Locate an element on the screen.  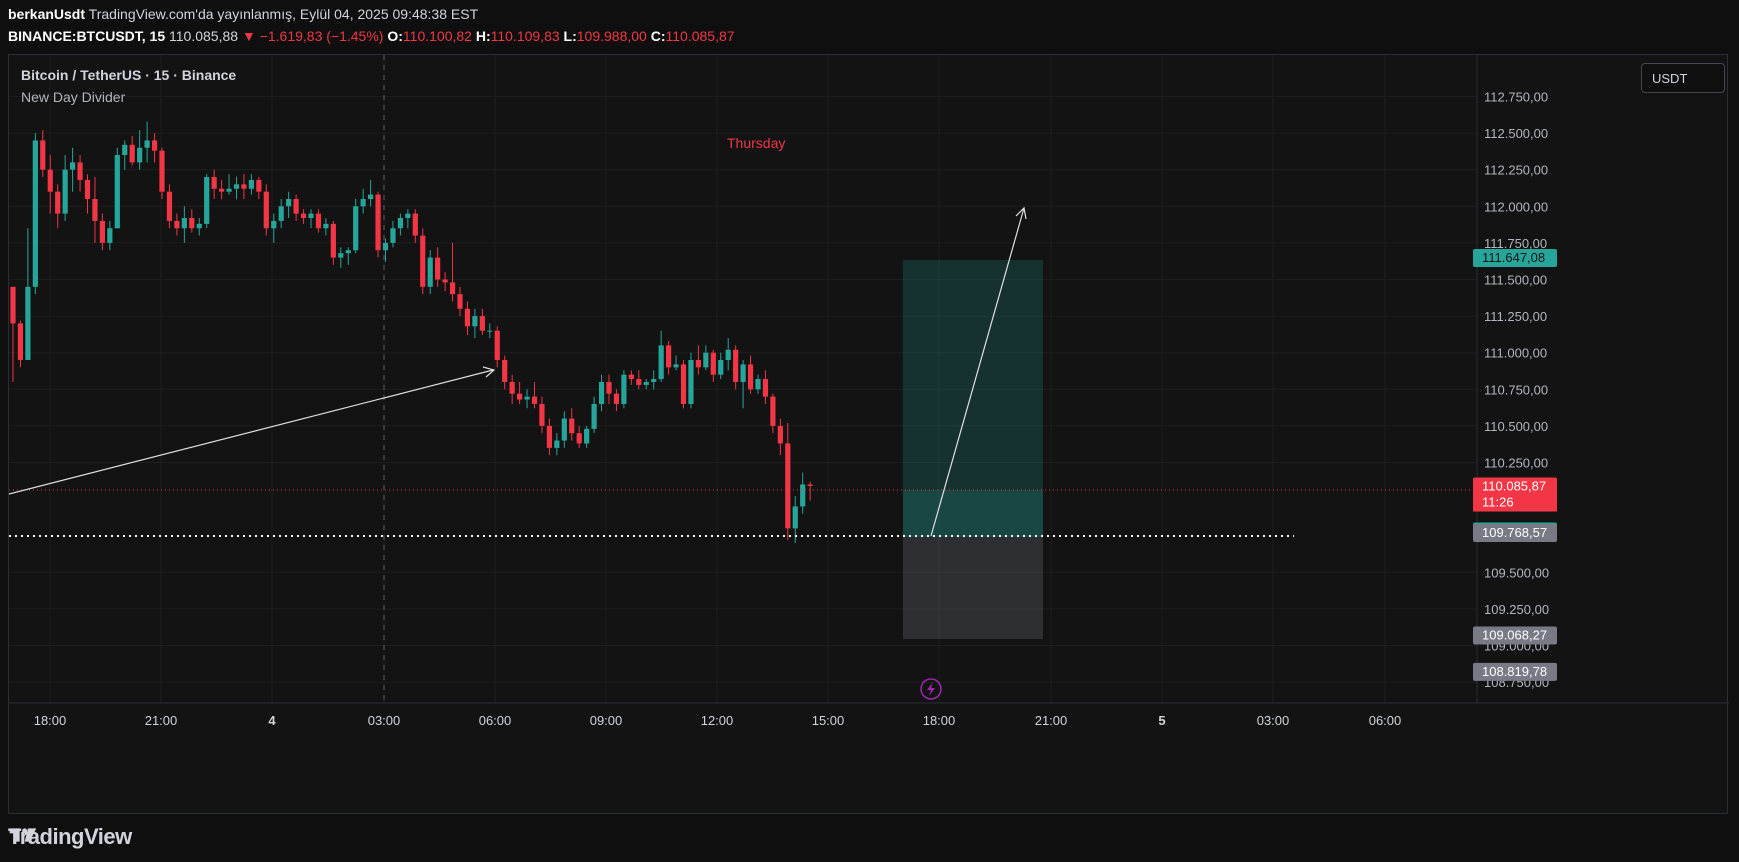
price-tick-label: 112.500,00 is located at coordinates (1516, 133).